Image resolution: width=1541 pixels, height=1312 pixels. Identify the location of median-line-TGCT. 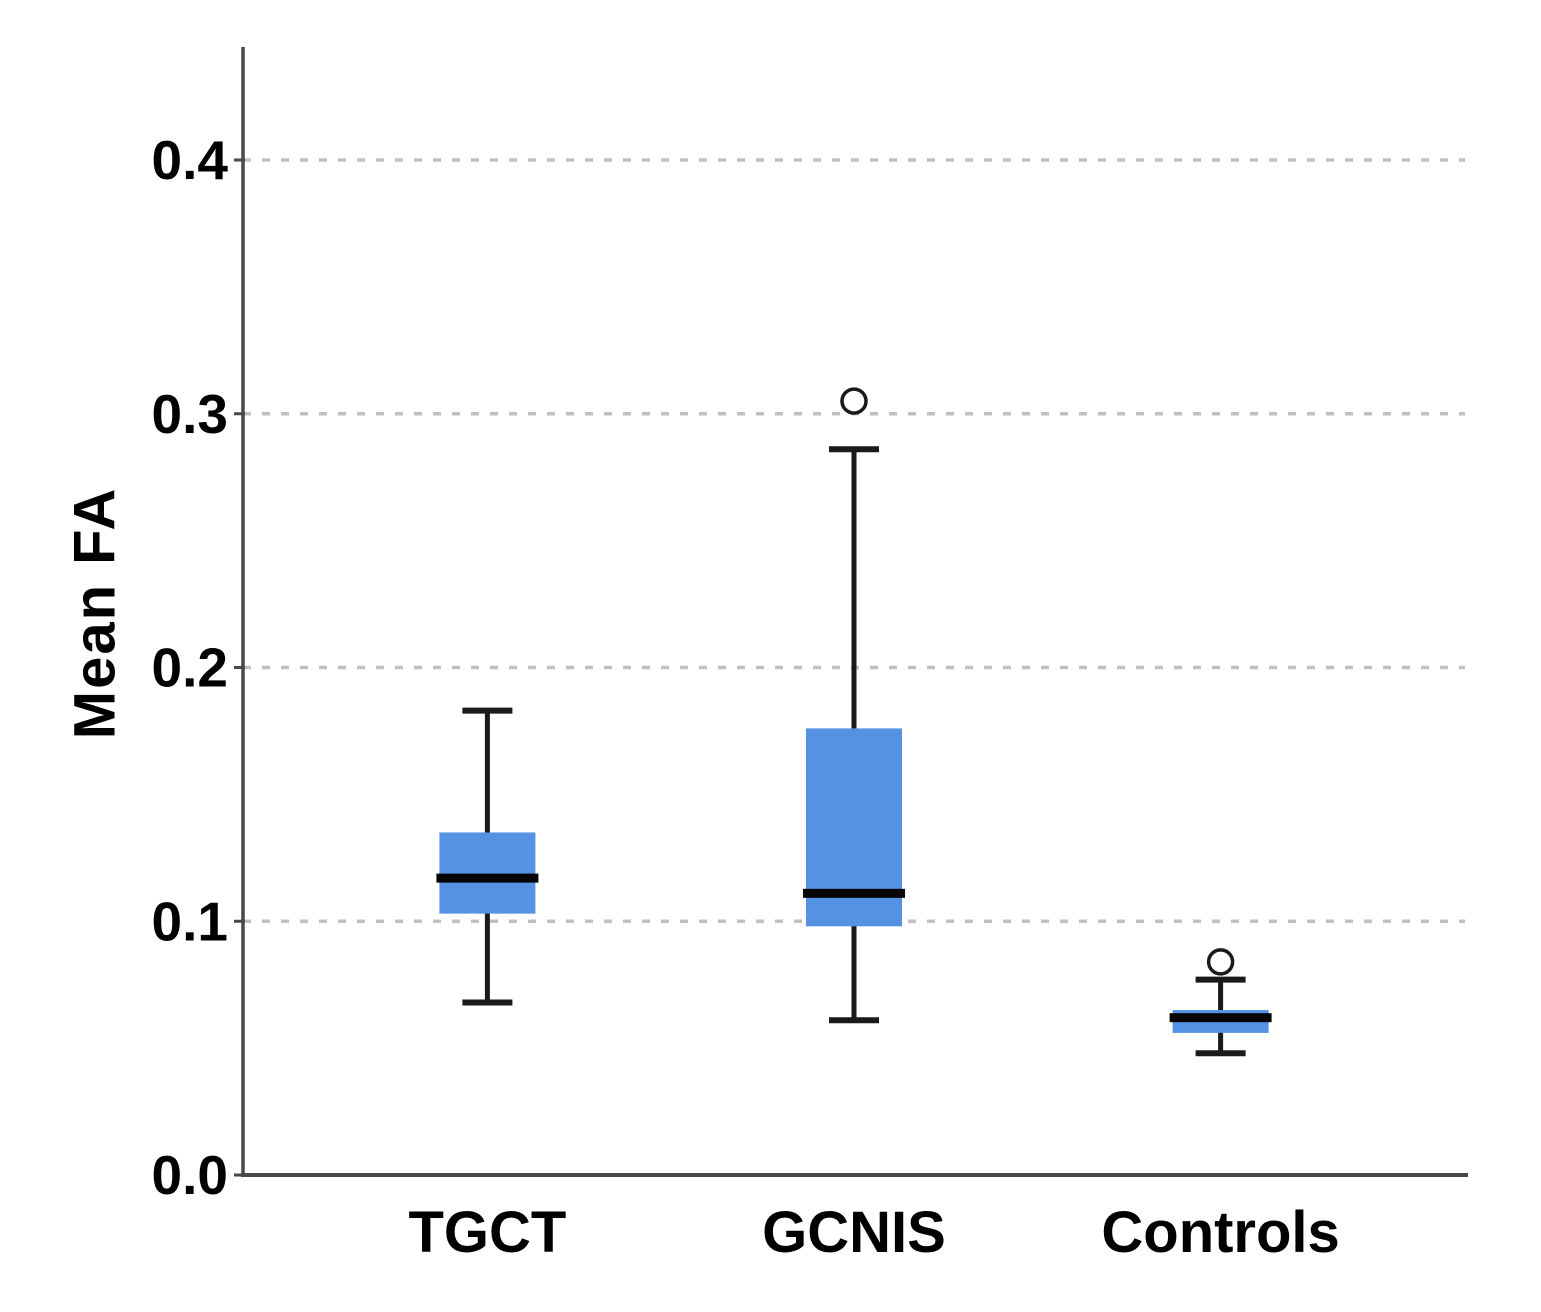
(487, 878).